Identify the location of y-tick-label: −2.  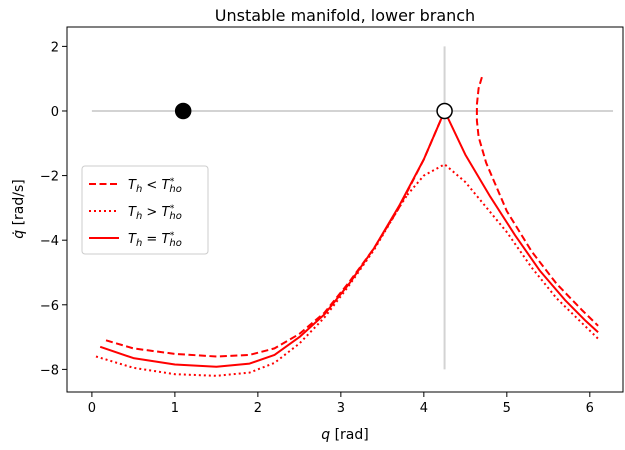
(49, 177).